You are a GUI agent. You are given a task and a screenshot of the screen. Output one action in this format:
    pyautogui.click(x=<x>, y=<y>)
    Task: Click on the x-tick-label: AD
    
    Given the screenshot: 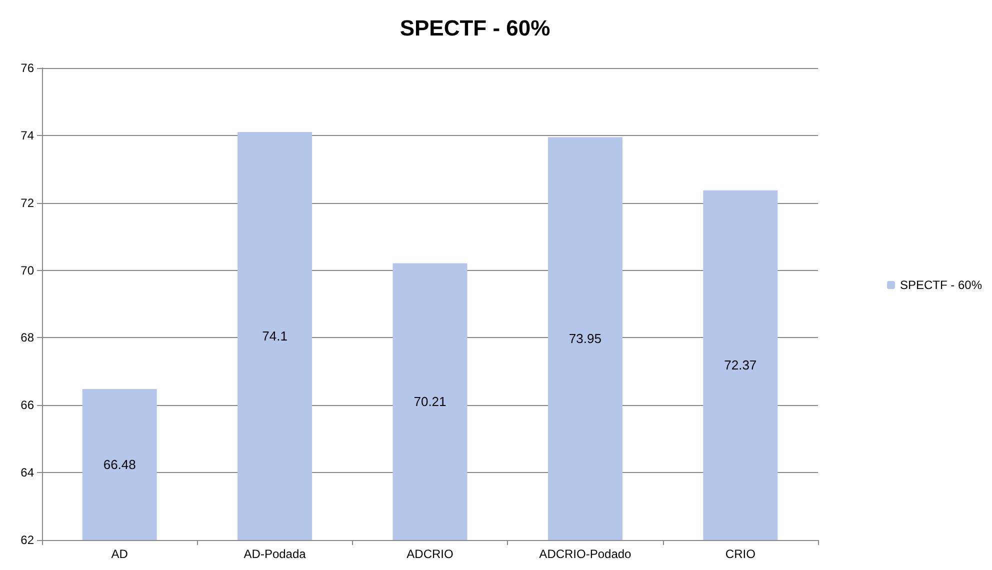 What is the action you would take?
    pyautogui.click(x=119, y=554)
    